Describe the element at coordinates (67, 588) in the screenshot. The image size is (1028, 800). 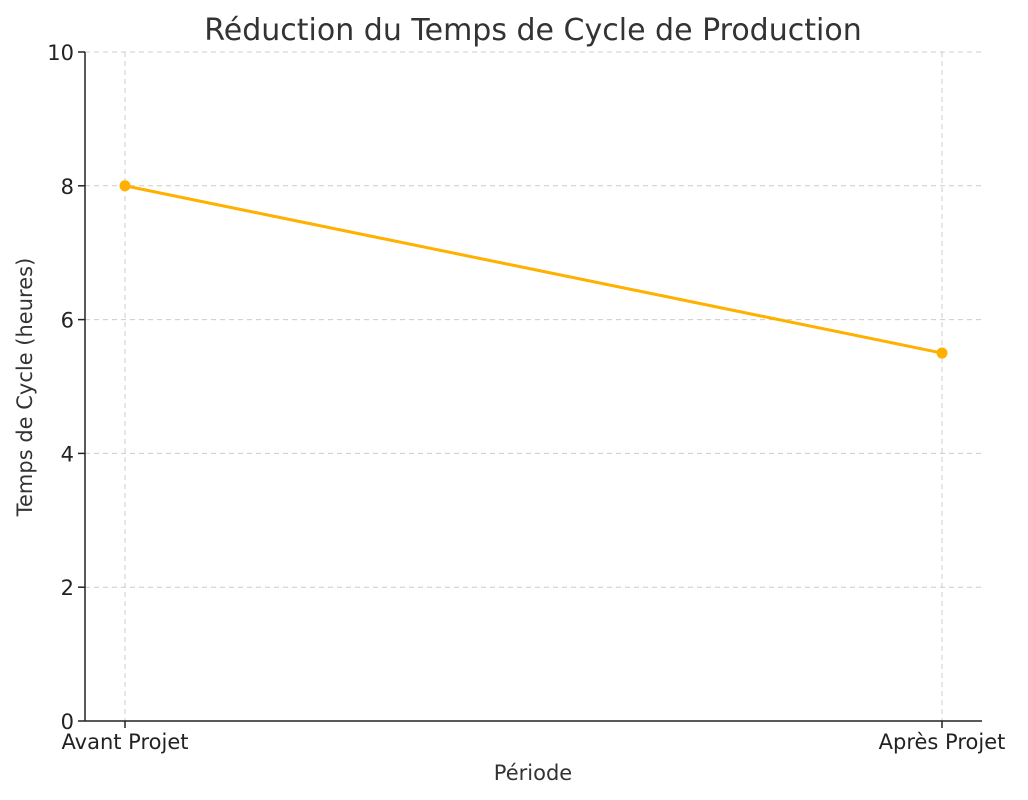
I see `y-tick-label: 2` at that location.